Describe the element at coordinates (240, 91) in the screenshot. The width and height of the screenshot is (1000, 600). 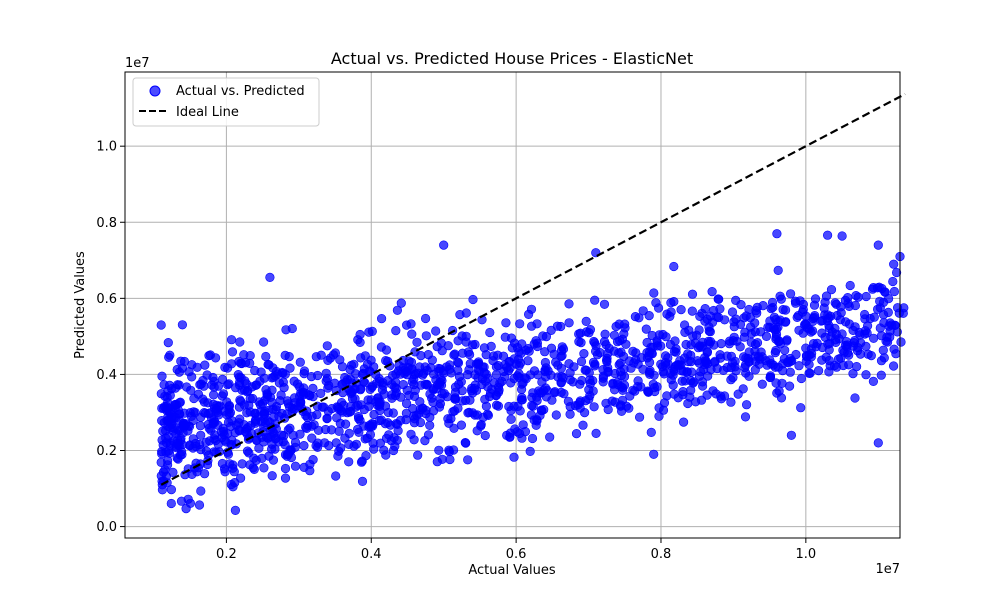
I see `legend-entry-scatter: Actual vs. Predicted` at that location.